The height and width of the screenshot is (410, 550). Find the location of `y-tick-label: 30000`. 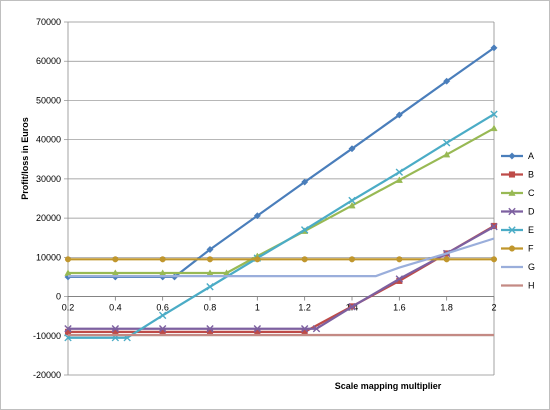

y-tick-label: 30000 is located at coordinates (48, 179).